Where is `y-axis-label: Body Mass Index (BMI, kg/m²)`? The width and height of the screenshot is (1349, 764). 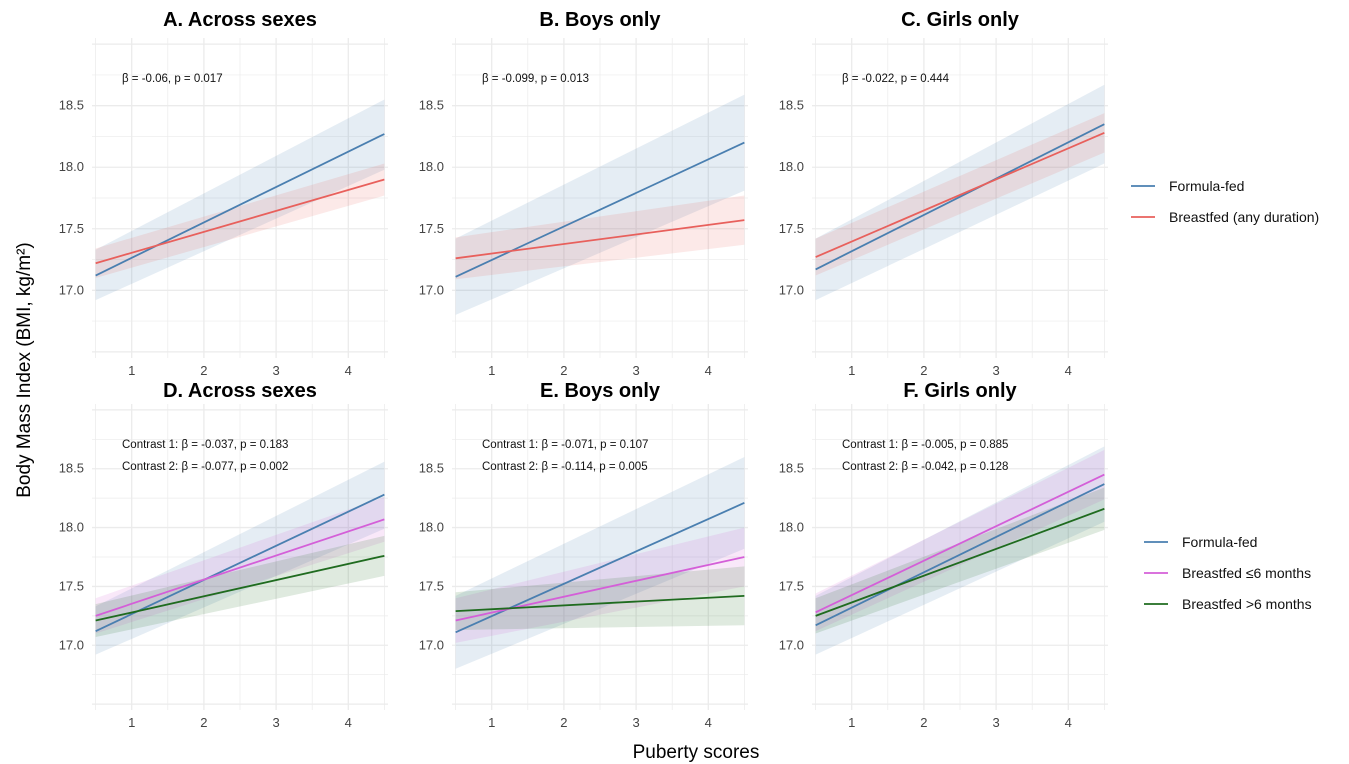 y-axis-label: Body Mass Index (BMI, kg/m²) is located at coordinates (24, 370).